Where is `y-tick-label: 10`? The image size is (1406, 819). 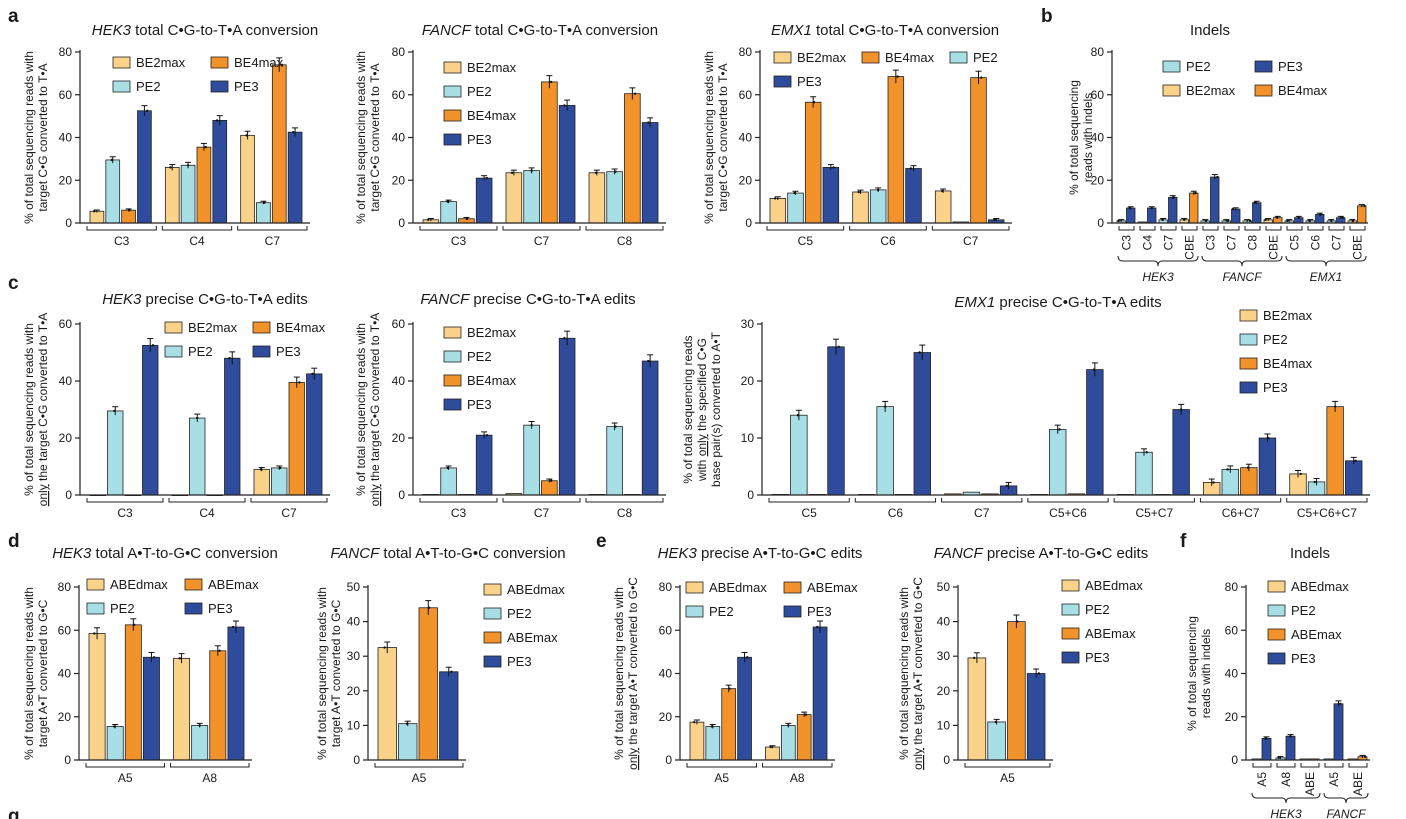
y-tick-label: 10 is located at coordinates (748, 438).